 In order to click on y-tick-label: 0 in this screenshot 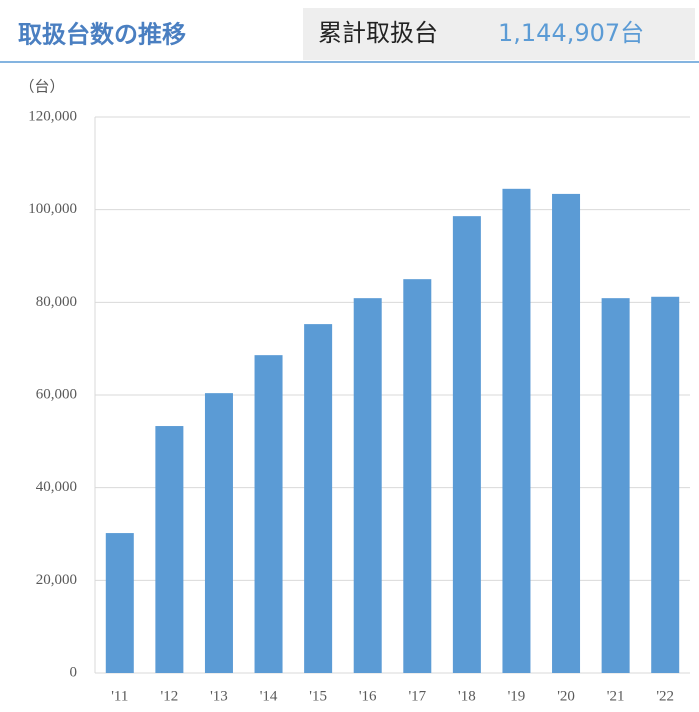, I will do `click(74, 672)`.